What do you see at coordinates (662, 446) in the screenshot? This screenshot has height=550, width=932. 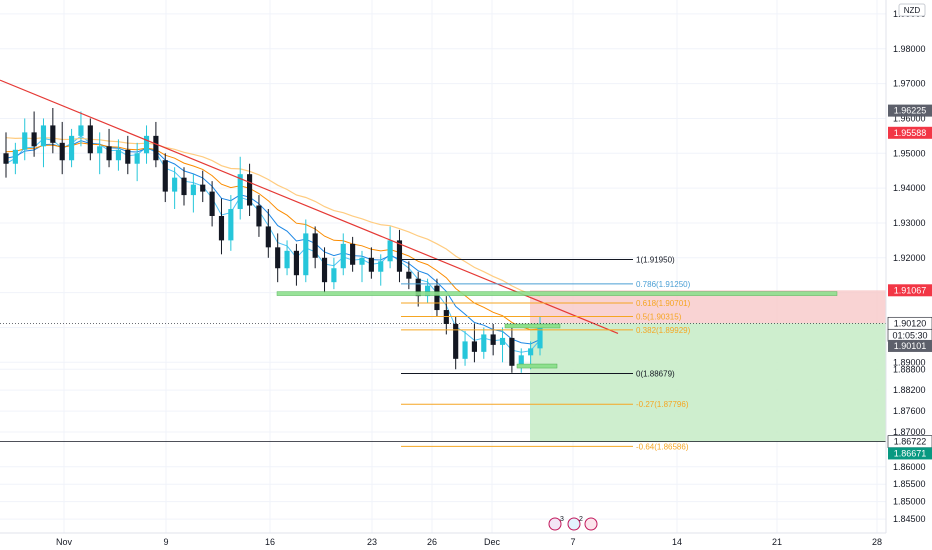 I see `fib-level-label: -0.64(1.86586)` at bounding box center [662, 446].